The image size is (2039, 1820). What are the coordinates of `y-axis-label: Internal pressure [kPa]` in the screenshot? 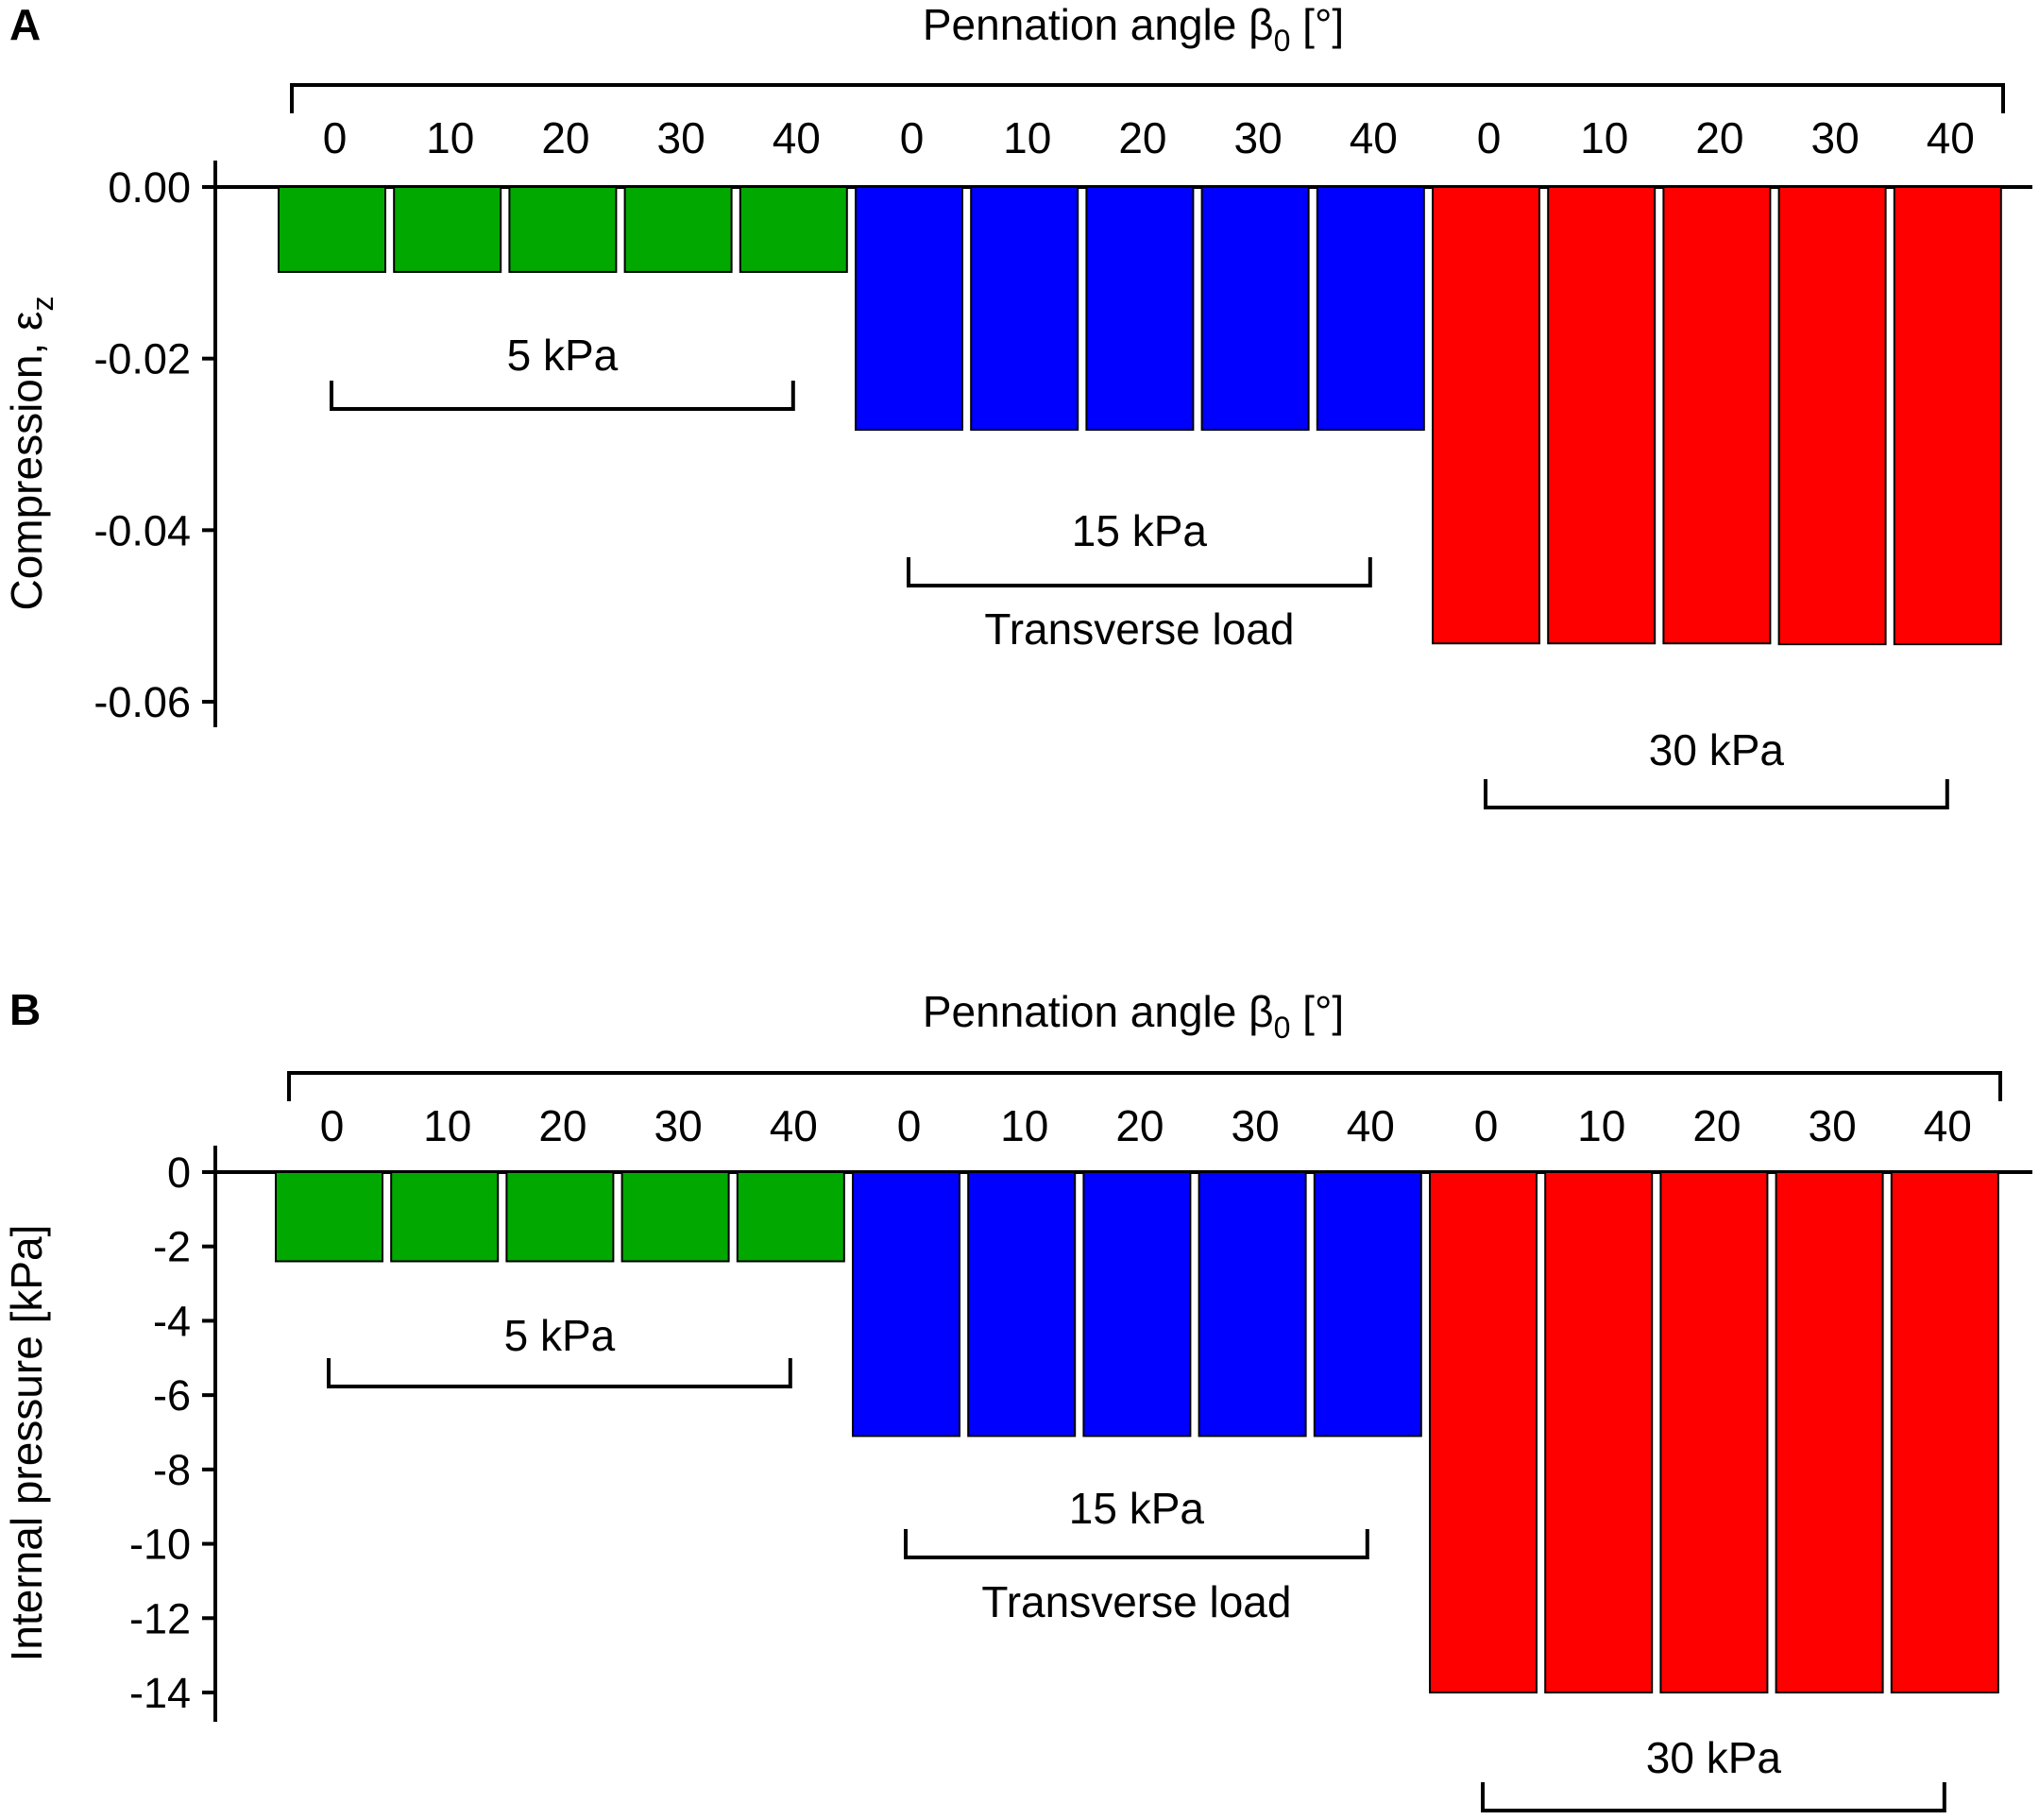 It's located at (26, 1443).